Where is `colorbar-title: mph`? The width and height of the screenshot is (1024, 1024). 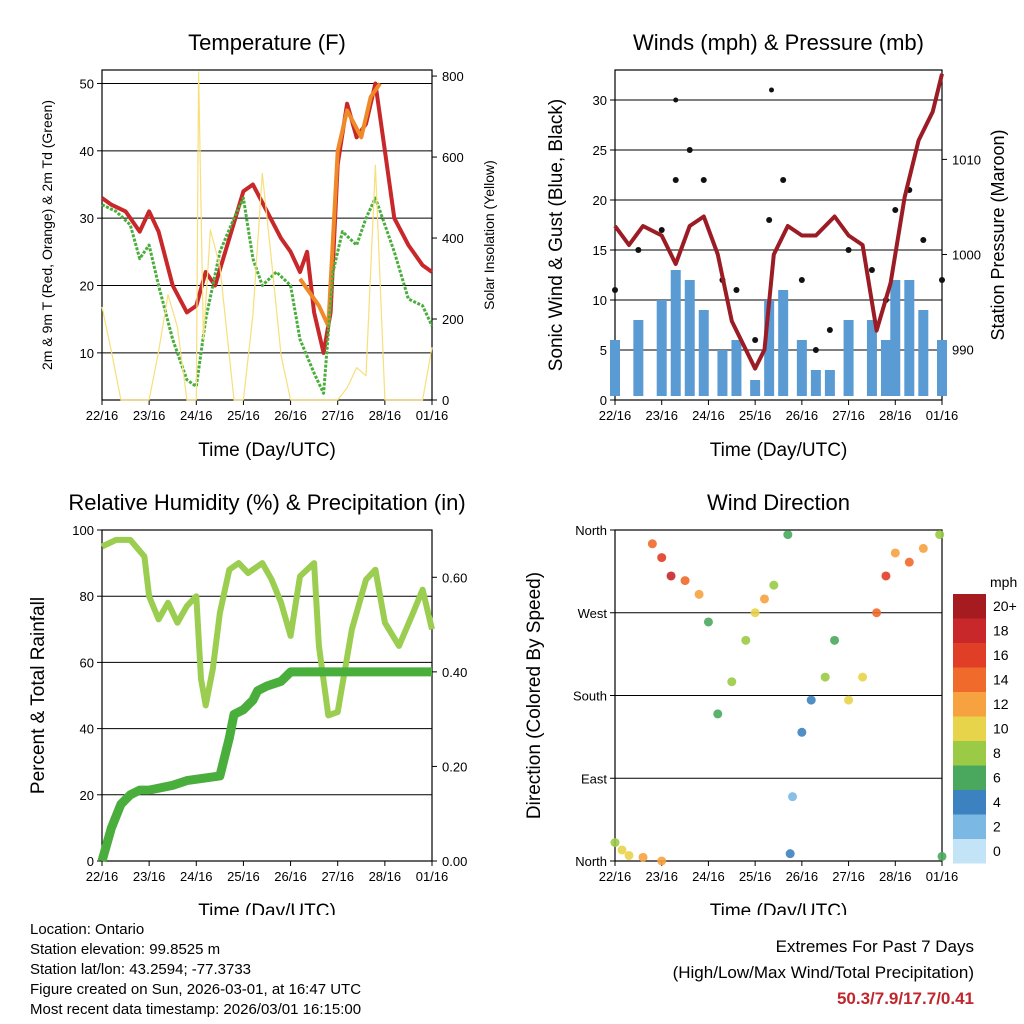 colorbar-title: mph is located at coordinates (1003, 582).